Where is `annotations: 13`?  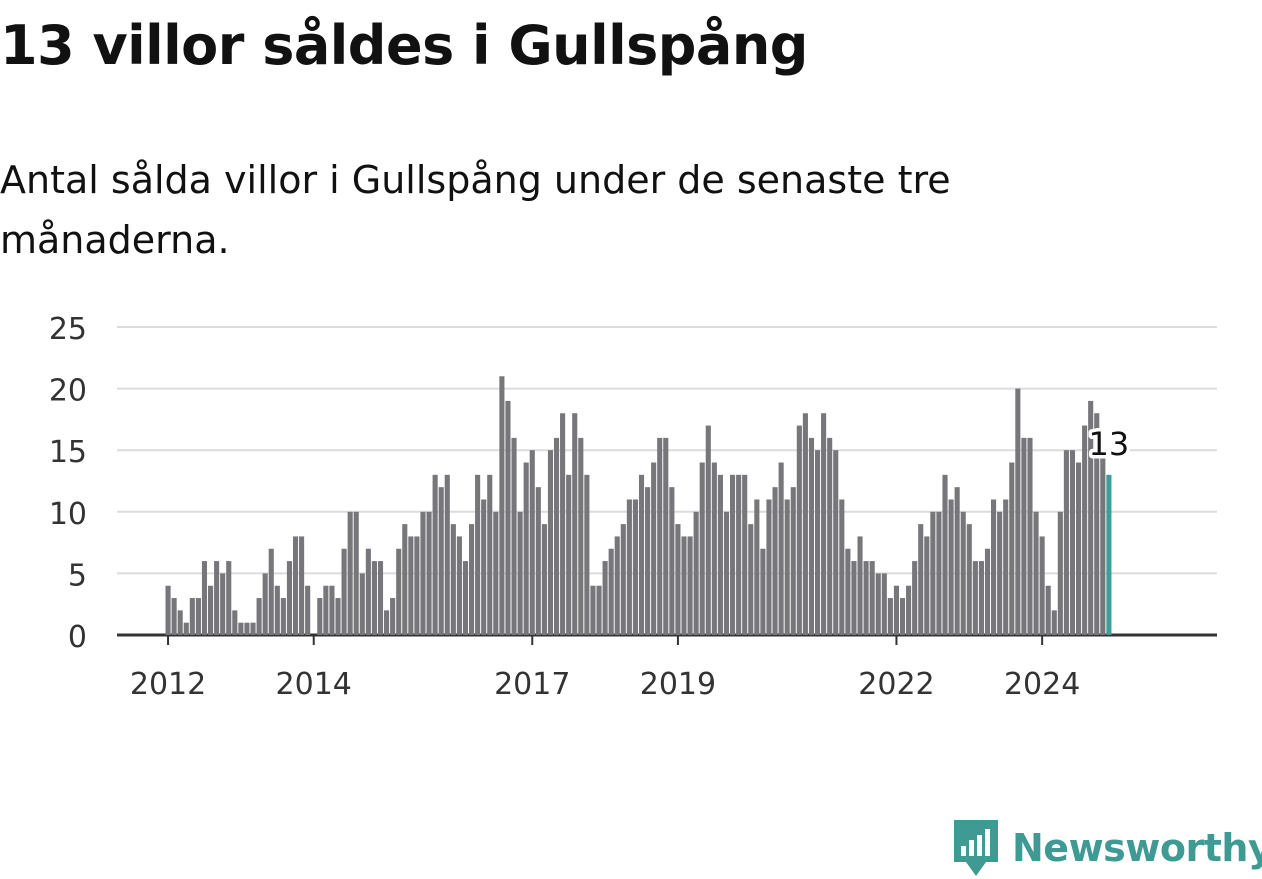 annotations: 13 is located at coordinates (1109, 443).